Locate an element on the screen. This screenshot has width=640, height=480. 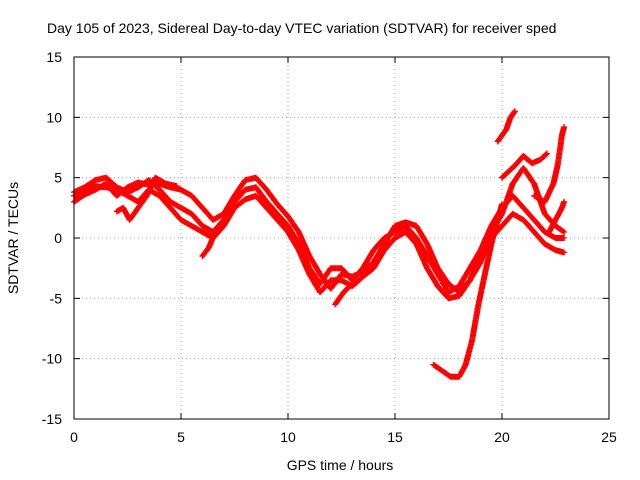
x-tick-label: 20 is located at coordinates (502, 437).